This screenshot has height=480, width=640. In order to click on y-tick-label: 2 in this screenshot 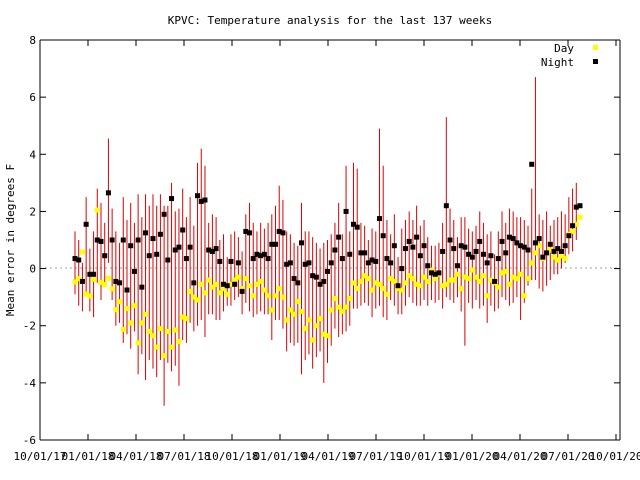, I will do `click(32, 211)`.